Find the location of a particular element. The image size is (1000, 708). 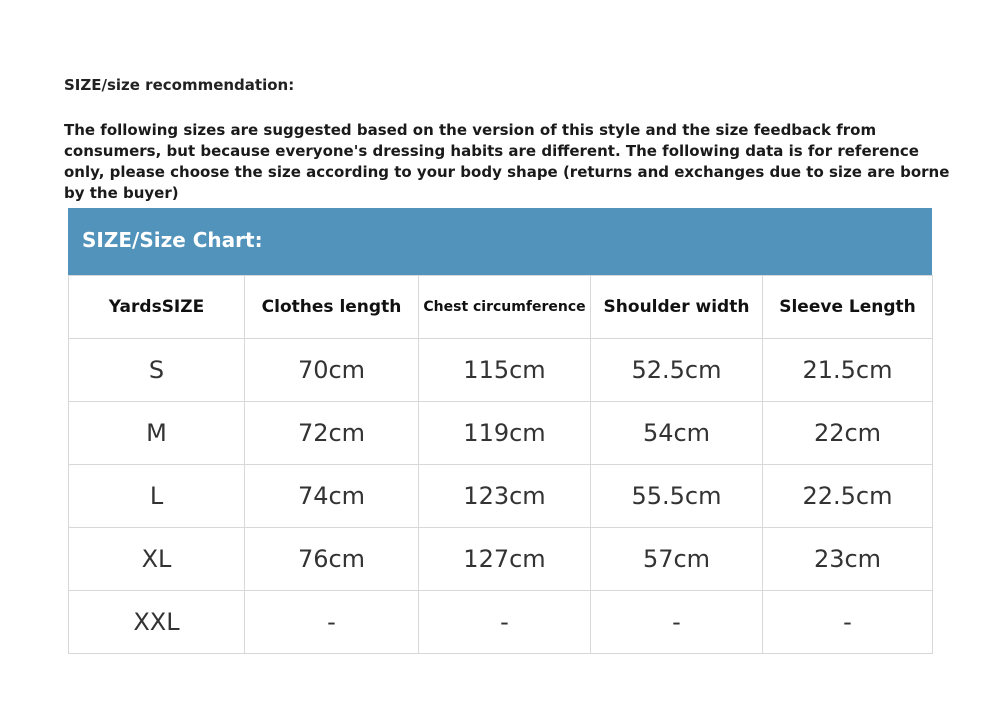

table-row: M 72cm 119cm 54cm 22cm is located at coordinates (500, 433).